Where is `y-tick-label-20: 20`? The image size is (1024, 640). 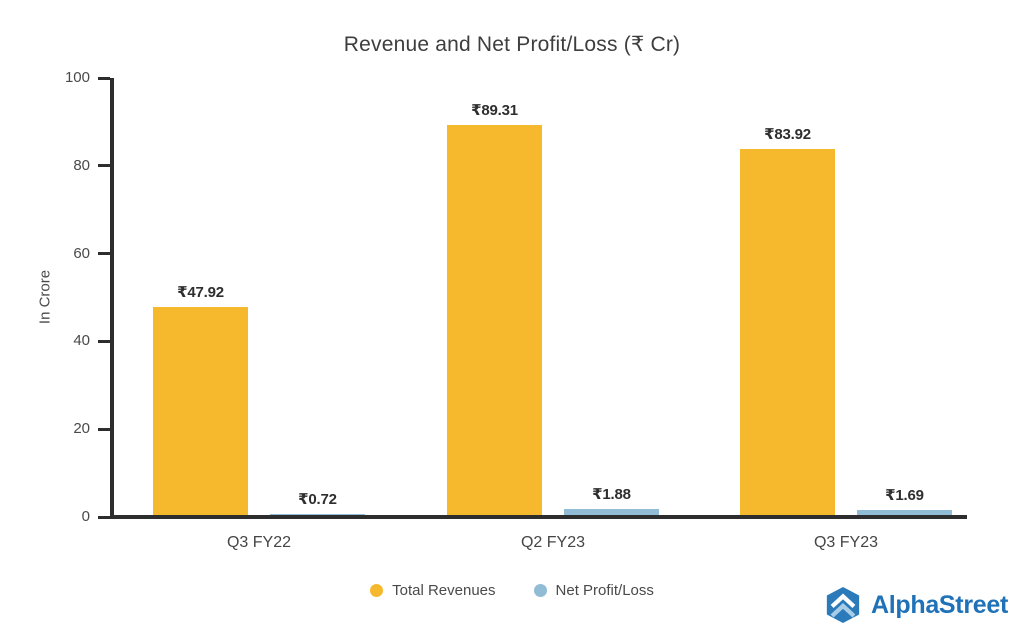
y-tick-label-20: 20 is located at coordinates (81, 429).